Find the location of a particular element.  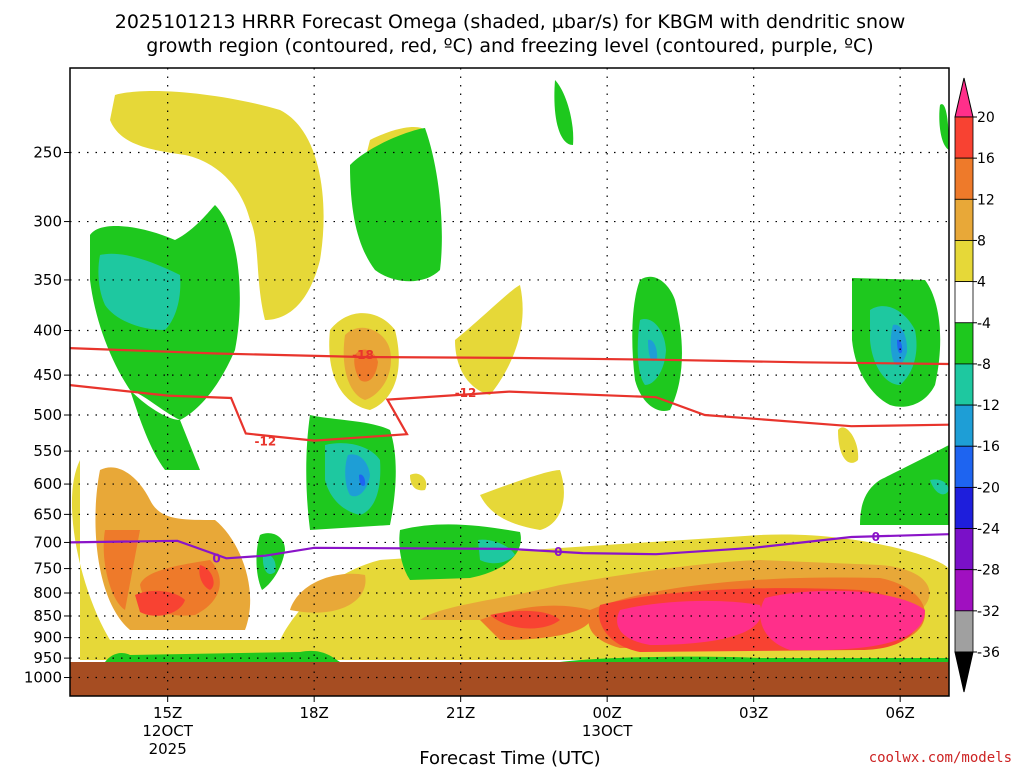

y-tick-label: 550 is located at coordinates (47, 451).